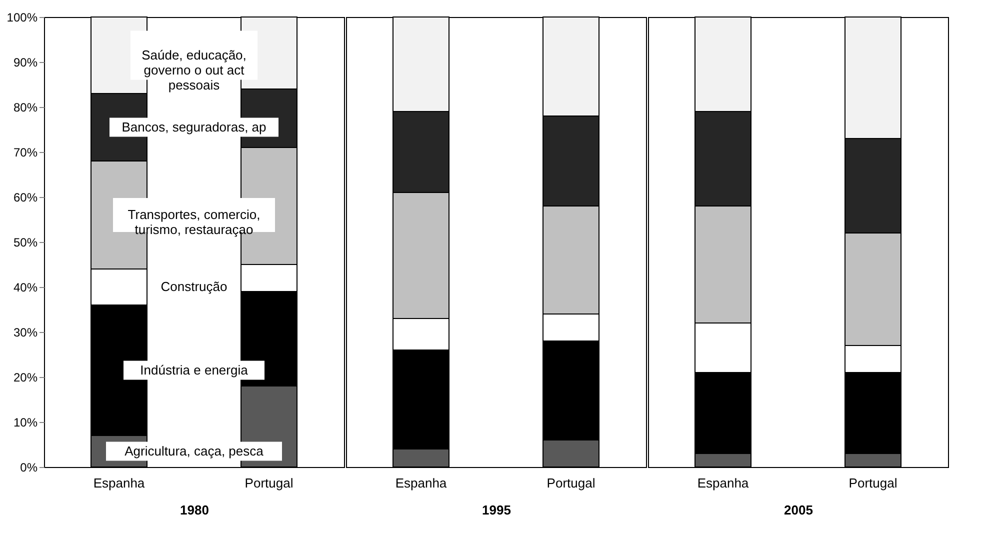  I want to click on y-tick-label: 40%, so click(25, 287).